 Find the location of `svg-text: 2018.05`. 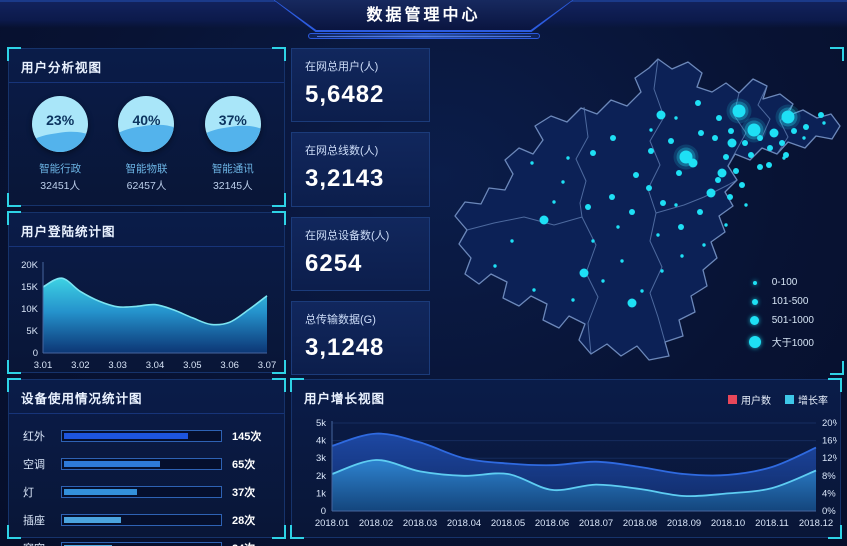

svg-text: 2018.05 is located at coordinates (508, 523).